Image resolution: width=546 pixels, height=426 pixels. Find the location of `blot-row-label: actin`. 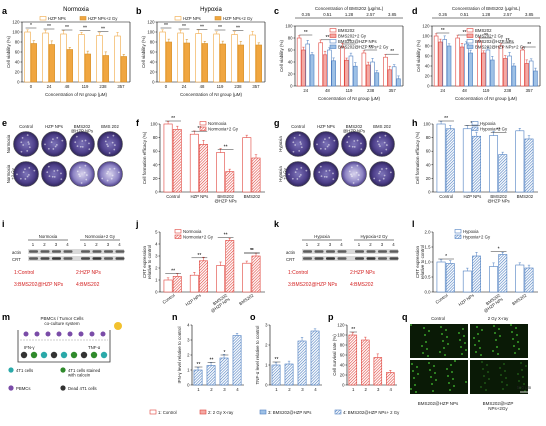

blot-row-label: actin is located at coordinates (17, 252).